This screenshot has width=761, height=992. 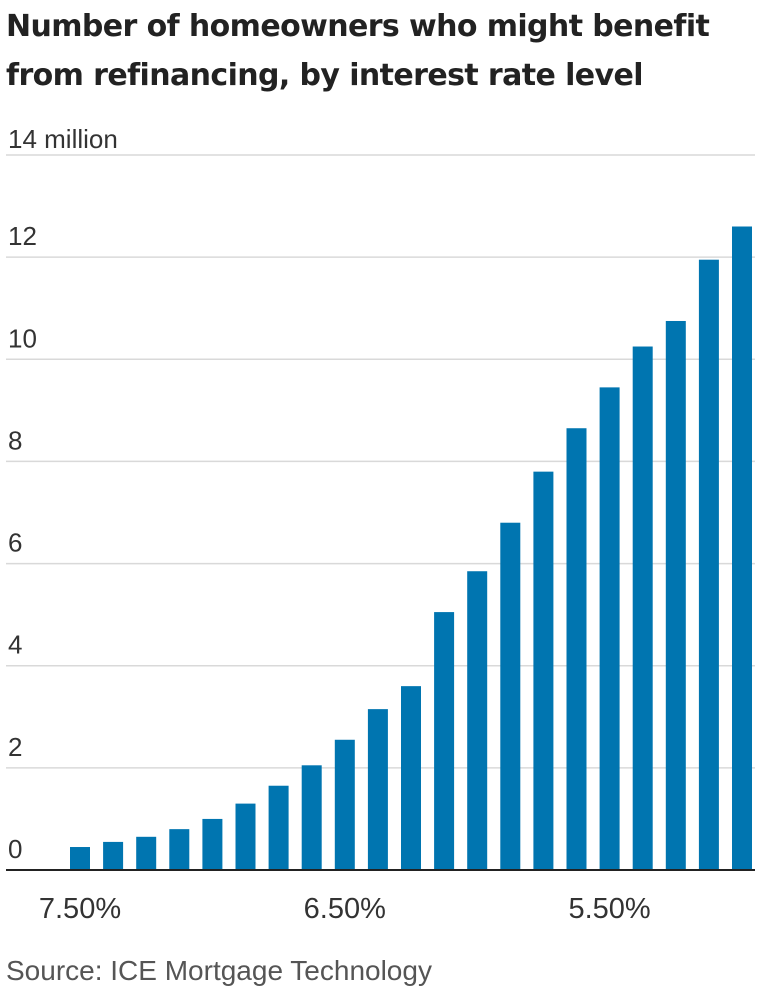 What do you see at coordinates (63, 139) in the screenshot?
I see `y-axis-unit-label: 14 million` at bounding box center [63, 139].